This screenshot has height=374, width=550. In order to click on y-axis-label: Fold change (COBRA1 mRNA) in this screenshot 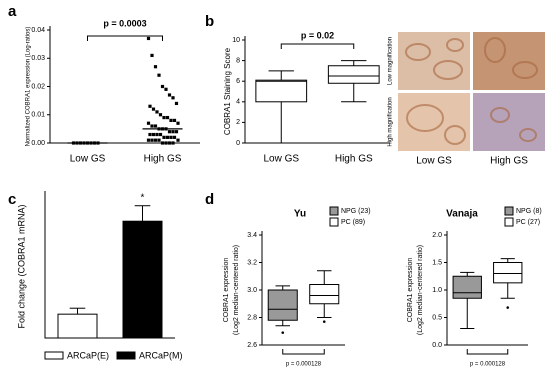, I will do `click(21, 266)`.